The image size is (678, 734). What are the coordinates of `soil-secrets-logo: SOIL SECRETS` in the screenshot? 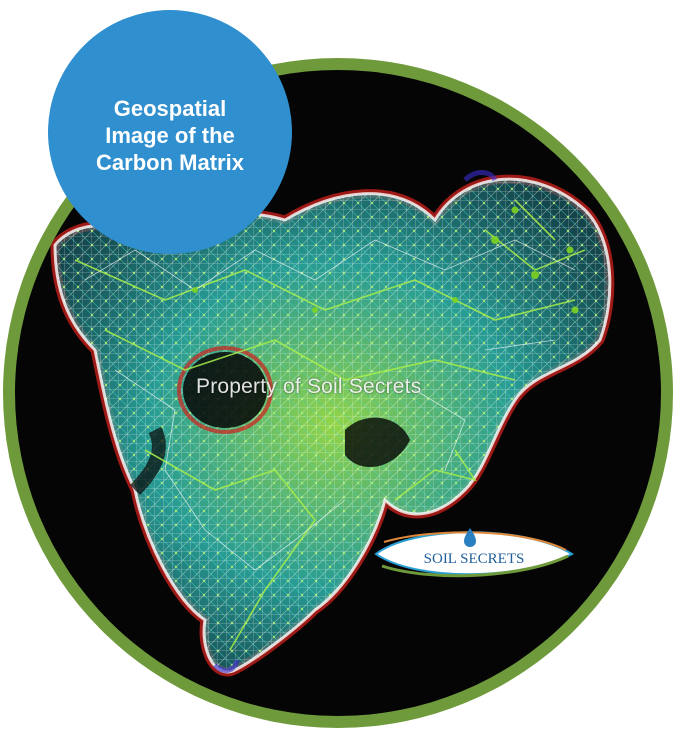 It's located at (474, 553).